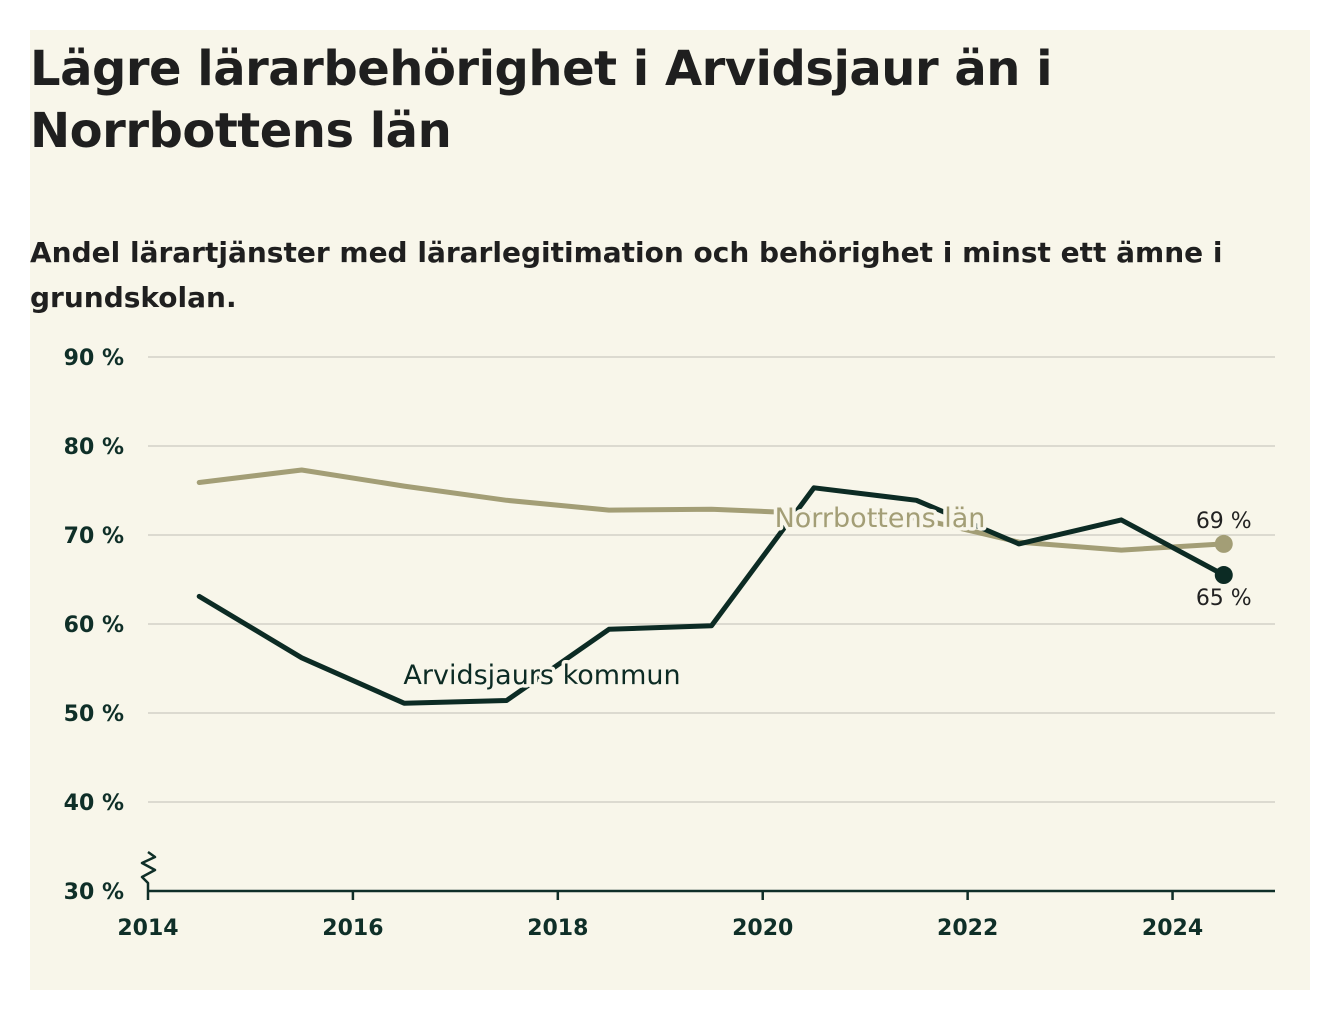 This screenshot has width=1340, height=1020. I want to click on series-name-label-norrbotten: Norrbottens län, so click(880, 518).